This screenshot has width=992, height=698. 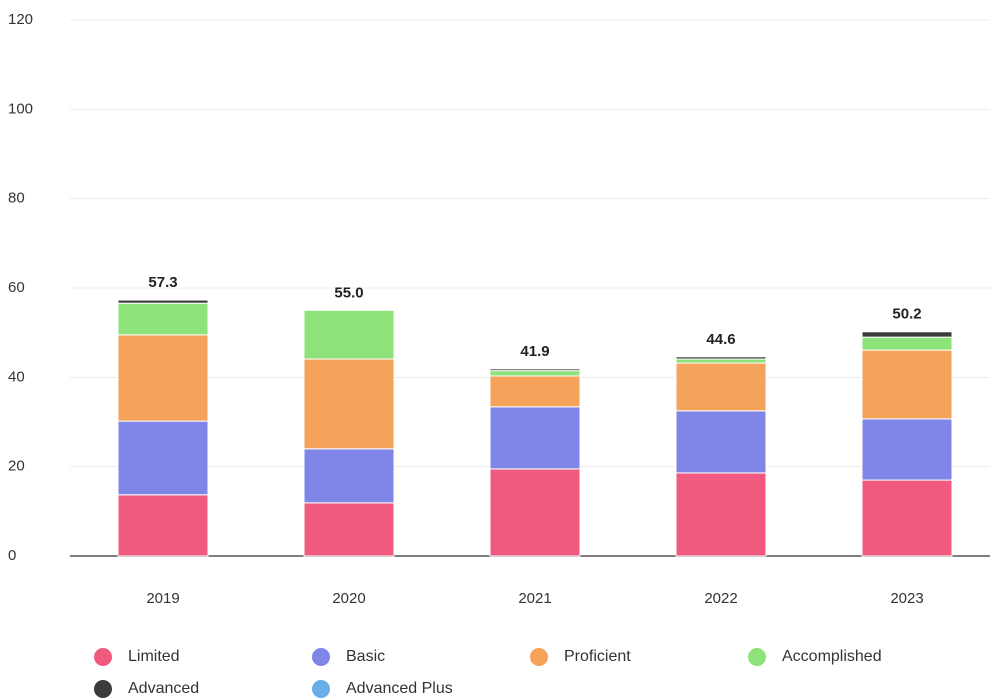 I want to click on legend-label: Accomplished, so click(x=832, y=656).